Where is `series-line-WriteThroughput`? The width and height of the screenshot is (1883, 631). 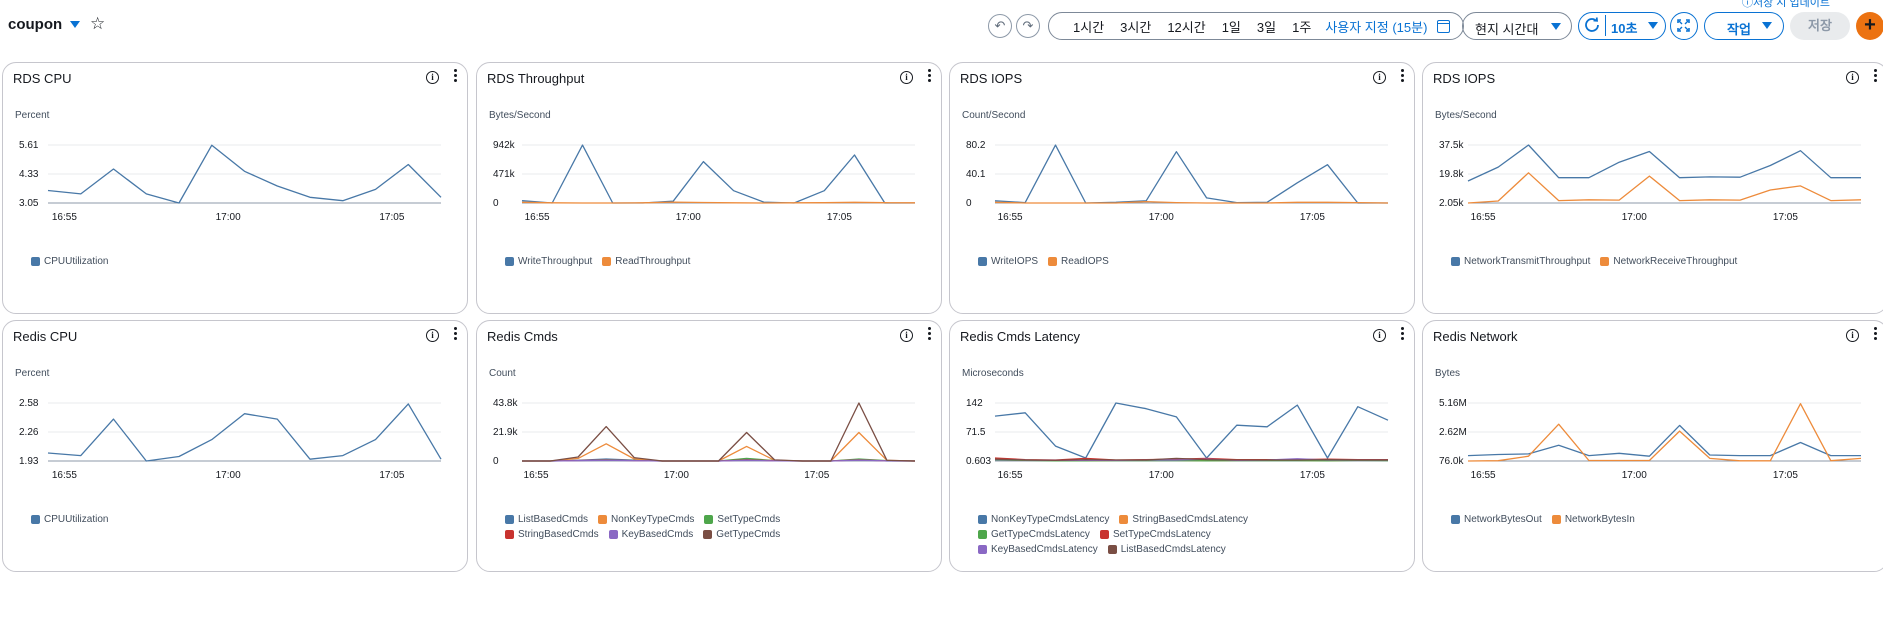 series-line-WriteThroughput is located at coordinates (718, 174).